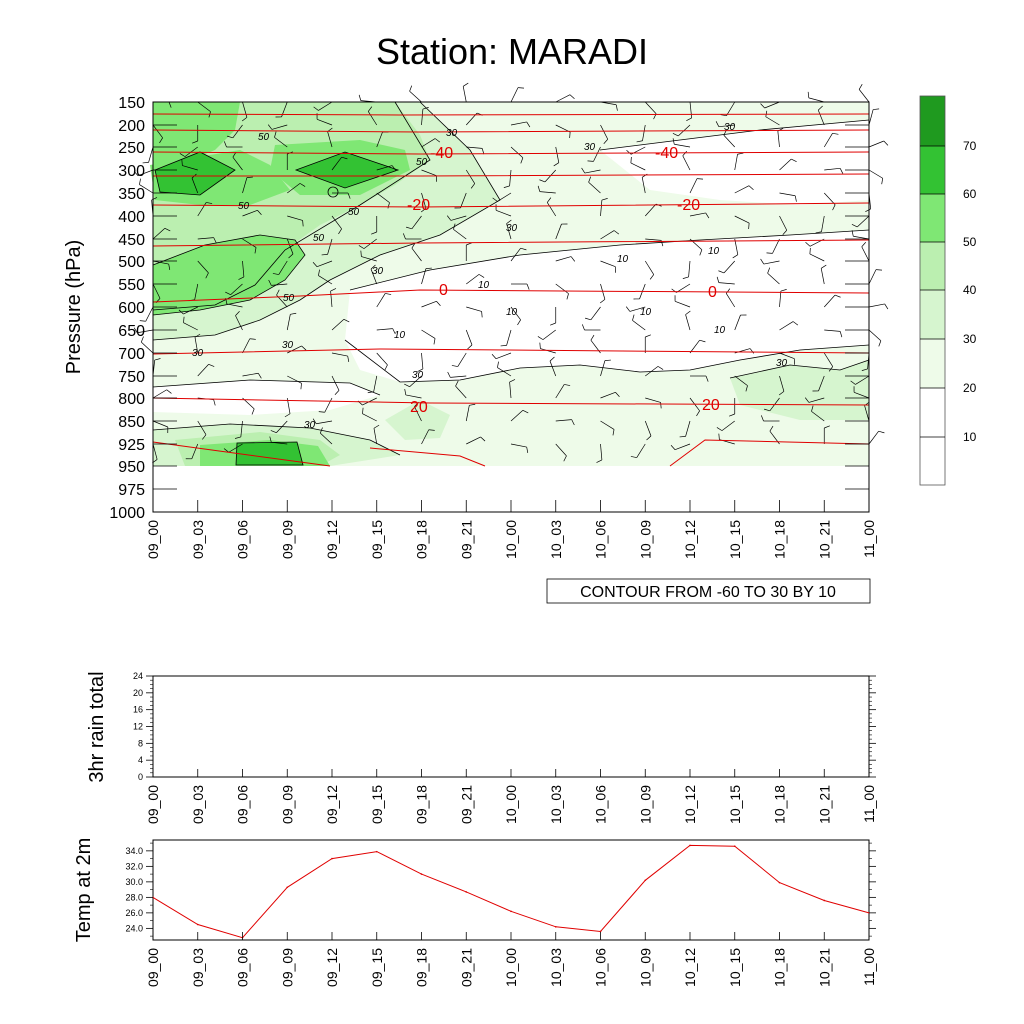 The height and width of the screenshot is (1024, 1024). What do you see at coordinates (970, 388) in the screenshot?
I see `colorbar-label: 20` at bounding box center [970, 388].